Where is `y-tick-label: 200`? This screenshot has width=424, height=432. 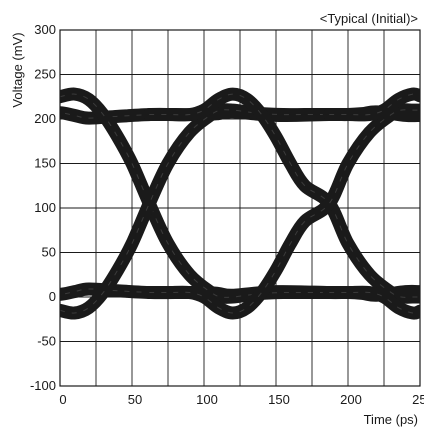 y-tick-label: 200 is located at coordinates (45, 118).